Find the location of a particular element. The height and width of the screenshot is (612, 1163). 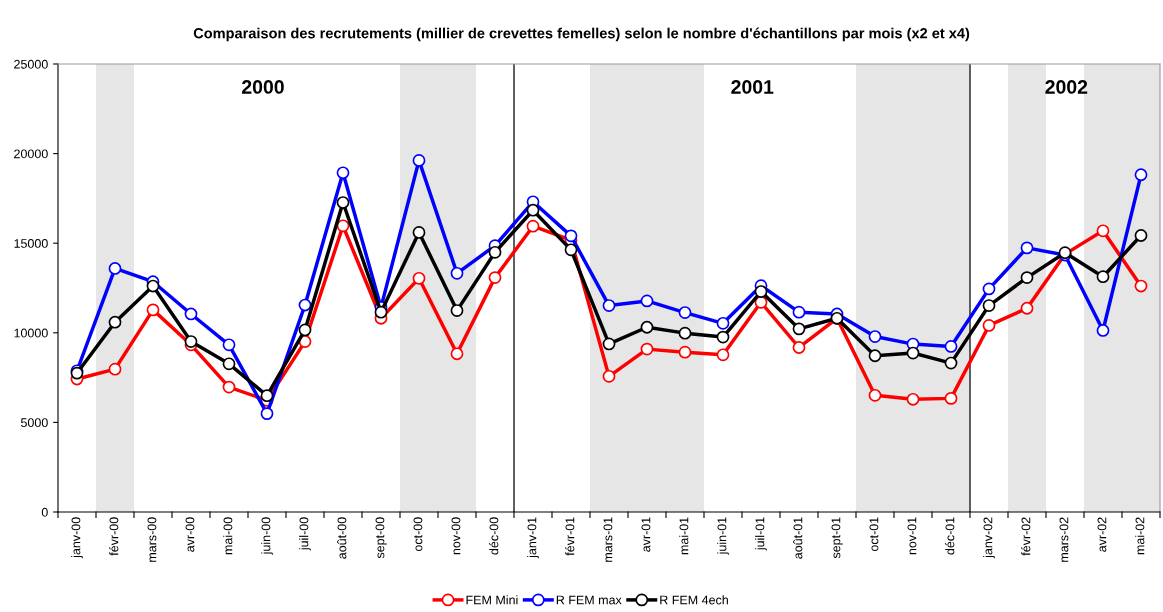

x-tick-label: sept-00 is located at coordinates (381, 538).